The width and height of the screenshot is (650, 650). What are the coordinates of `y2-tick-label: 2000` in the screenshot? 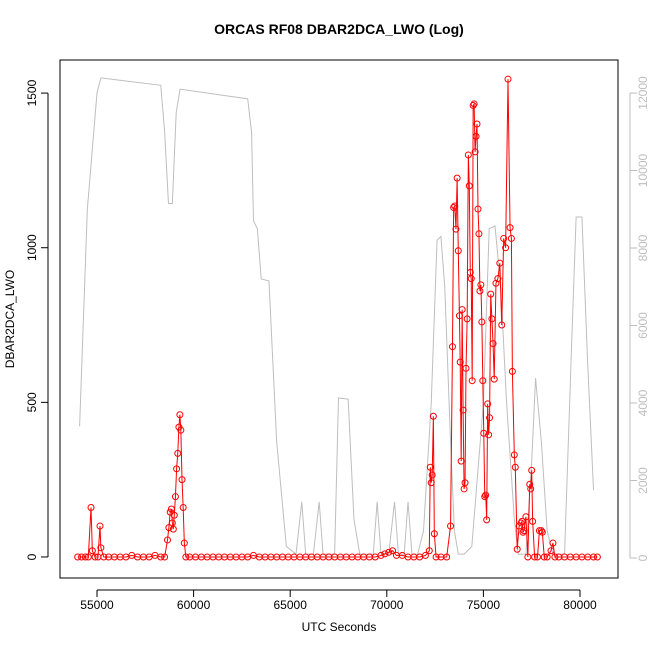 It's located at (643, 480).